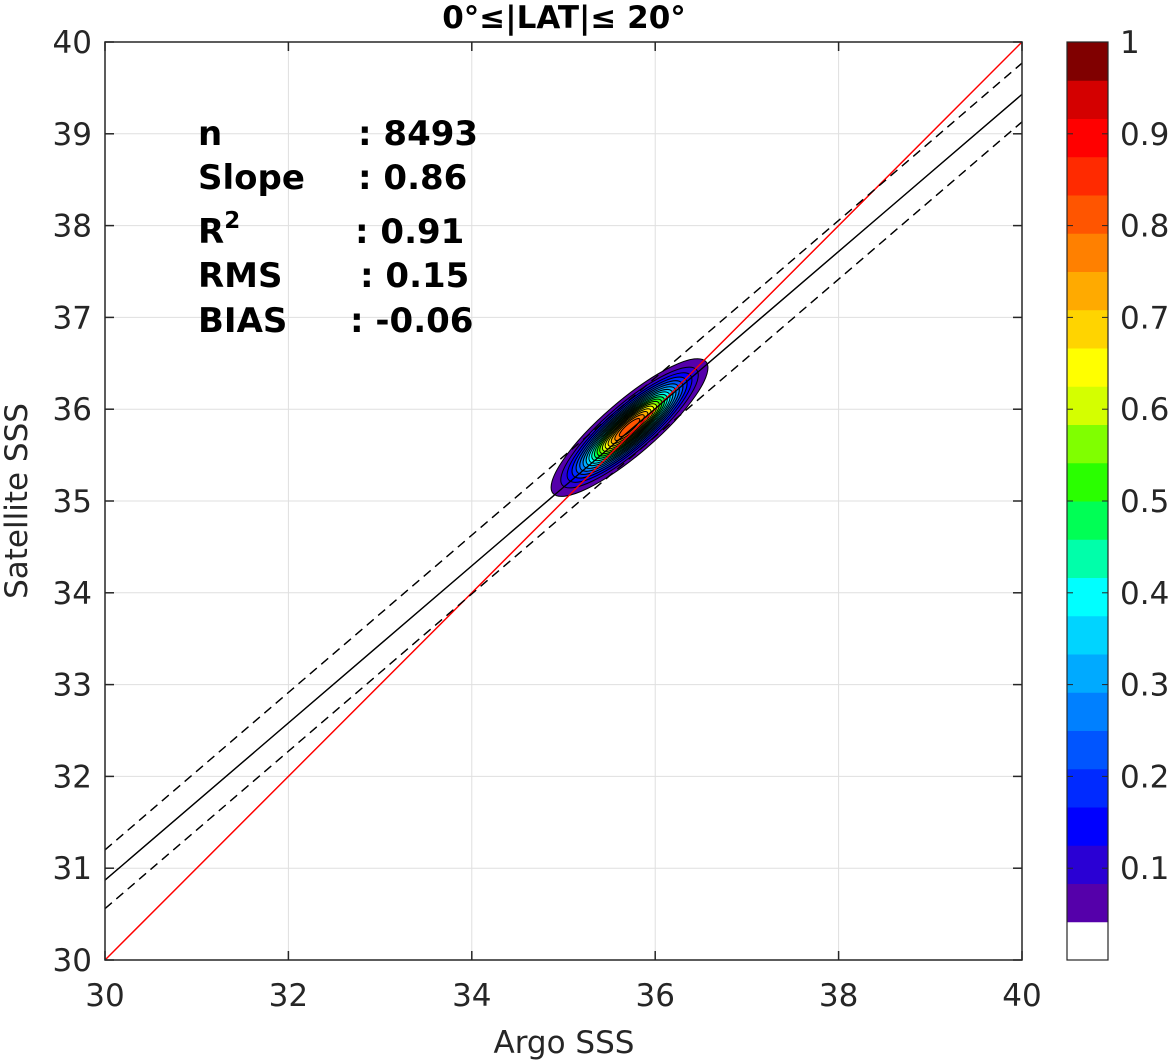 The width and height of the screenshot is (1172, 1062). Describe the element at coordinates (72, 869) in the screenshot. I see `y-tick-label-31: 31` at that location.